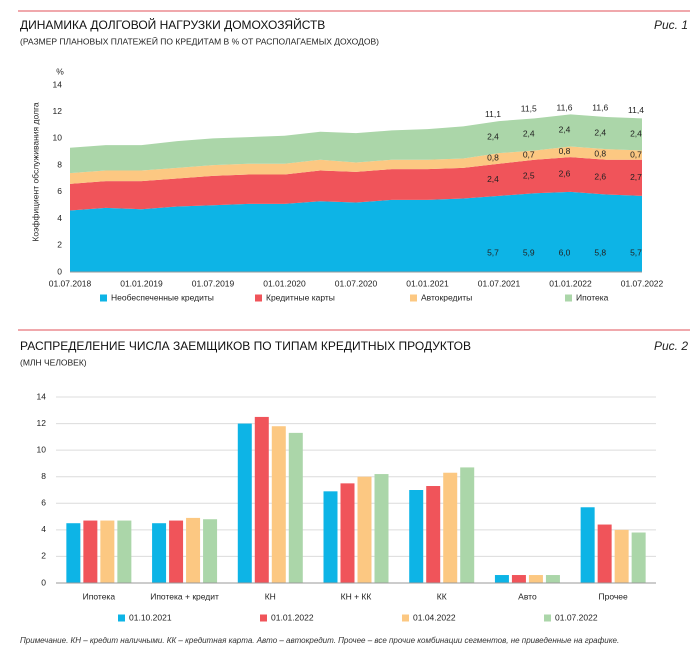  What do you see at coordinates (356, 596) in the screenshot?
I see `x-tick-label: КН + КК` at bounding box center [356, 596].